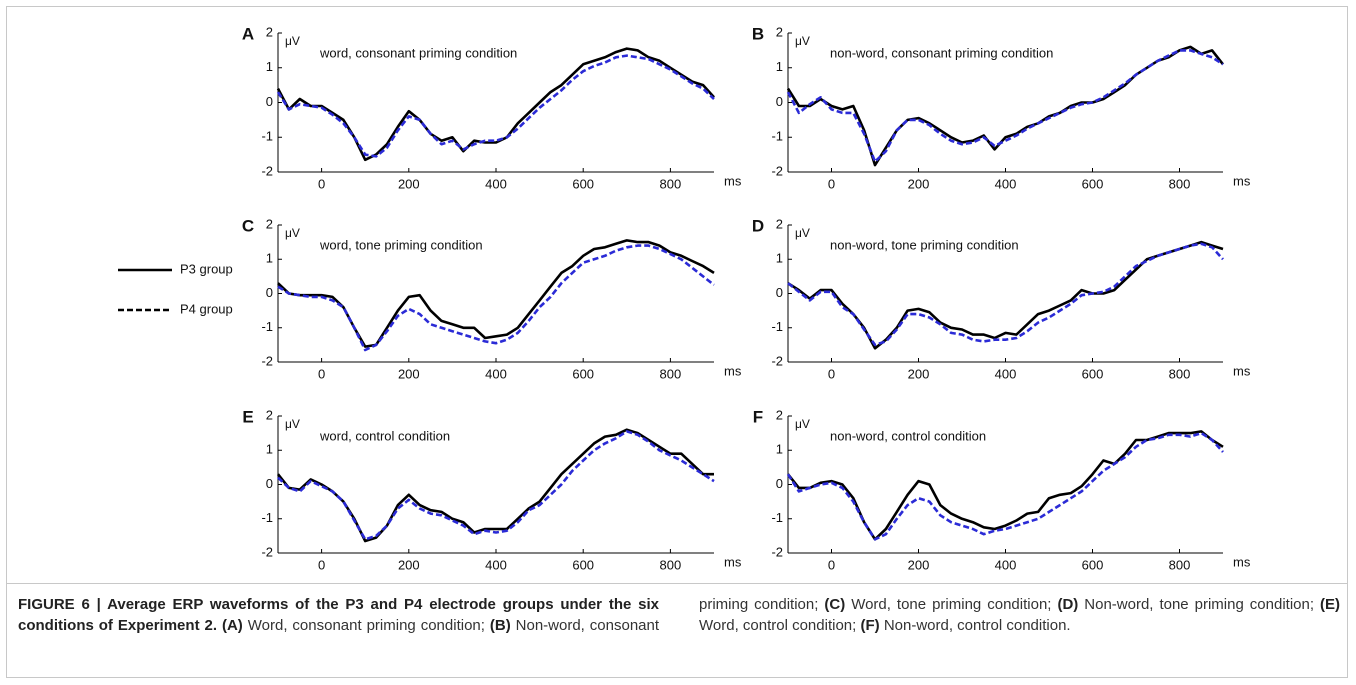 The image size is (1356, 685). I want to click on caption-item-label: (C), so click(835, 604).